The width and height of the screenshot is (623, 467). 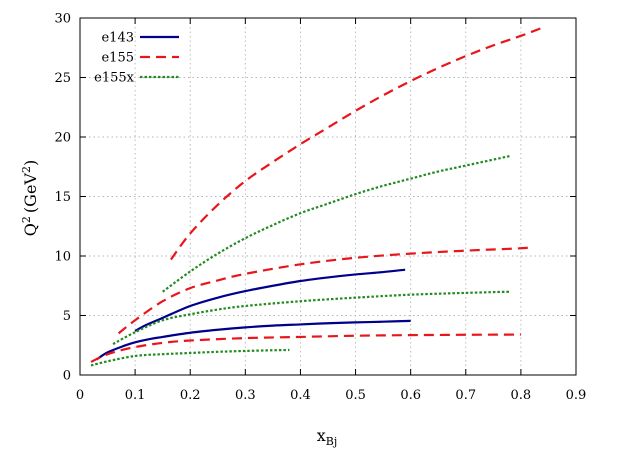 I want to click on y-axis-label-unit-close: ), so click(x=30, y=163).